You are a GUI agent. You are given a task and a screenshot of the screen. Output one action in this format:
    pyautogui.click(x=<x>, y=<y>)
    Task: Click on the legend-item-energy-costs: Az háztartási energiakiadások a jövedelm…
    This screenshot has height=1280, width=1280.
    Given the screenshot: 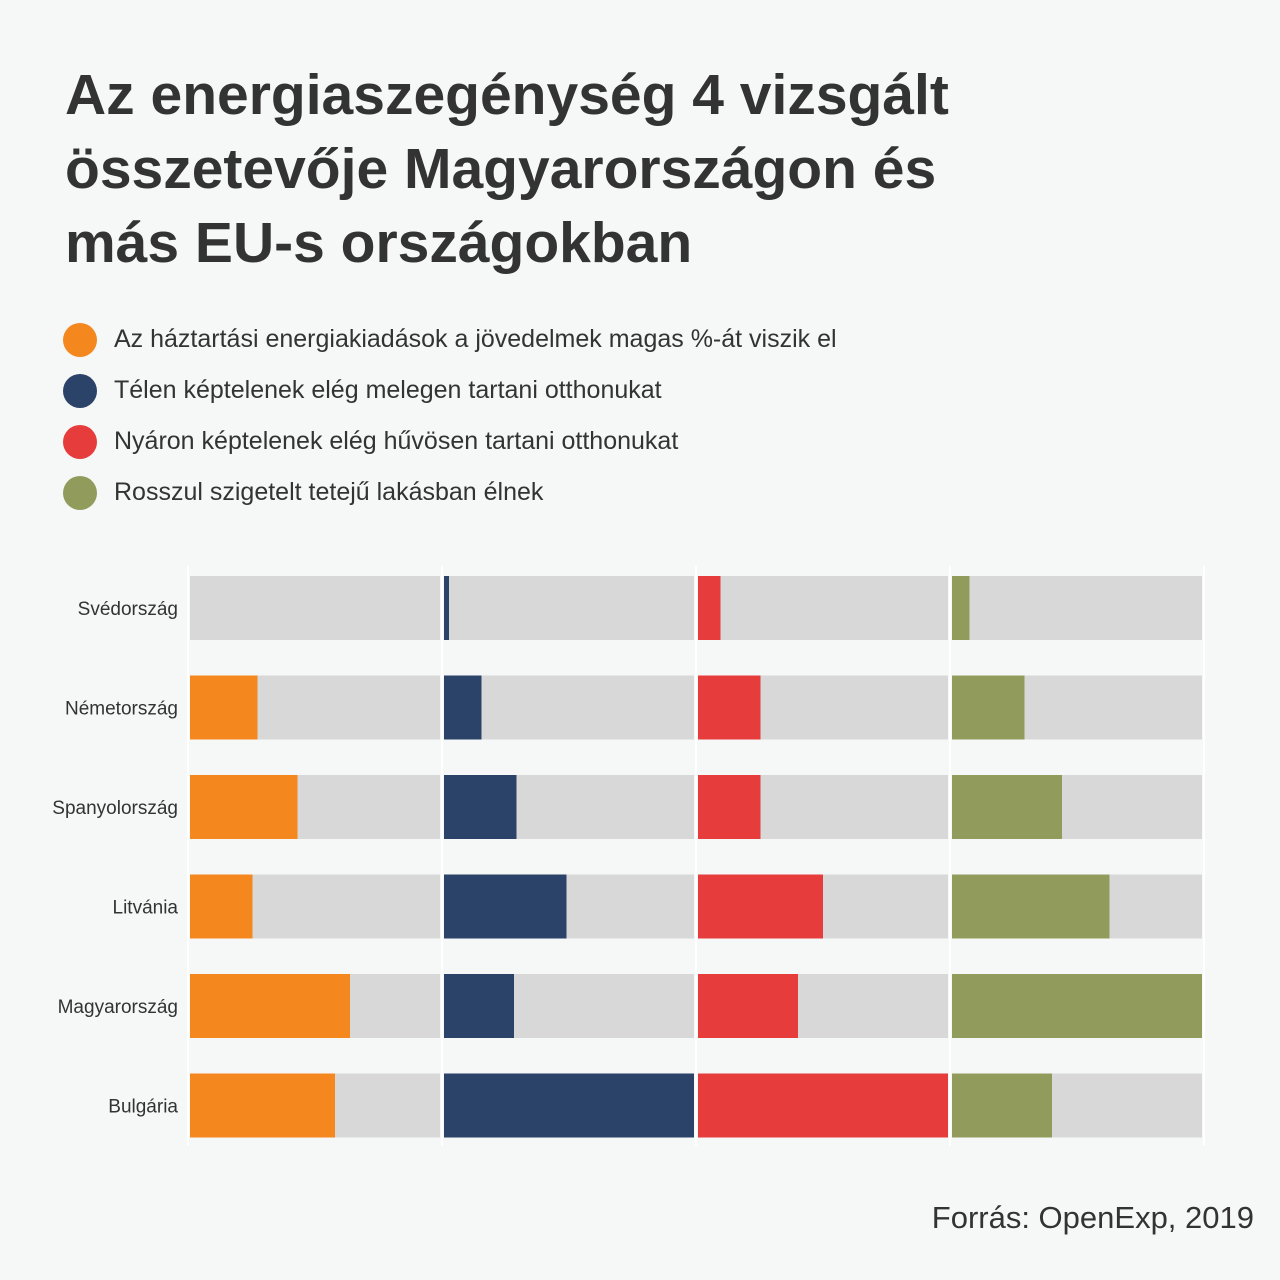 What is the action you would take?
    pyautogui.click(x=613, y=339)
    